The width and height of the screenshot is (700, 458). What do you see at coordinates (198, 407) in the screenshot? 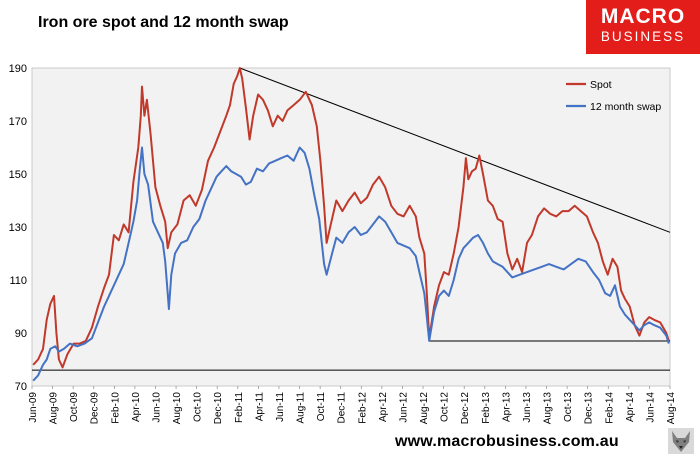
I see `x-tick-label: Oct-10` at bounding box center [198, 407].